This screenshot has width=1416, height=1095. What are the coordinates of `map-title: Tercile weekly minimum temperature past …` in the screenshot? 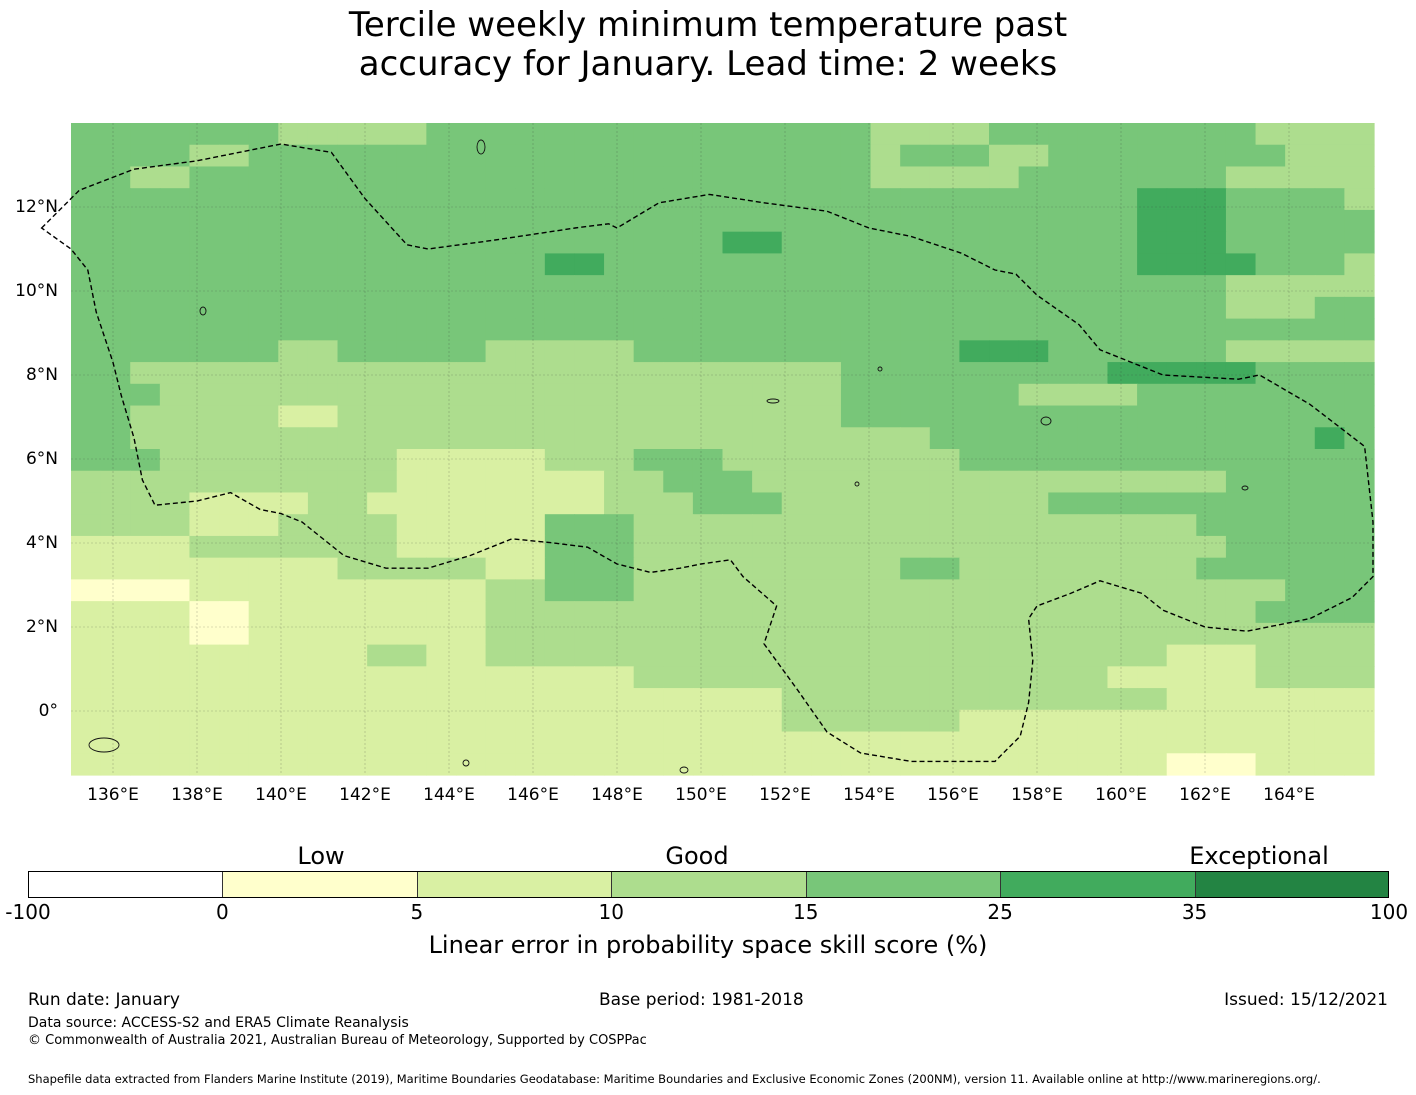 It's located at (708, 45).